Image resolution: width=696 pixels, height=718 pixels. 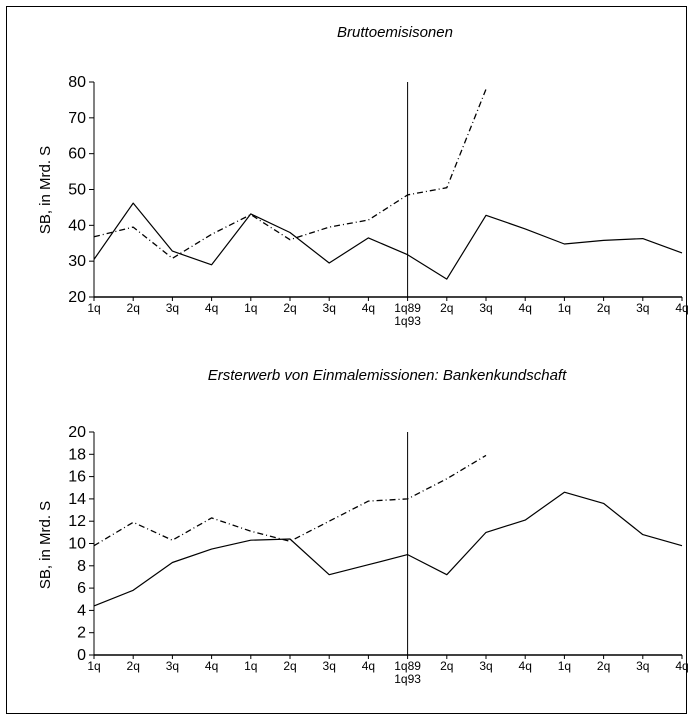 I want to click on y-tick-label: 4, so click(x=81, y=610).